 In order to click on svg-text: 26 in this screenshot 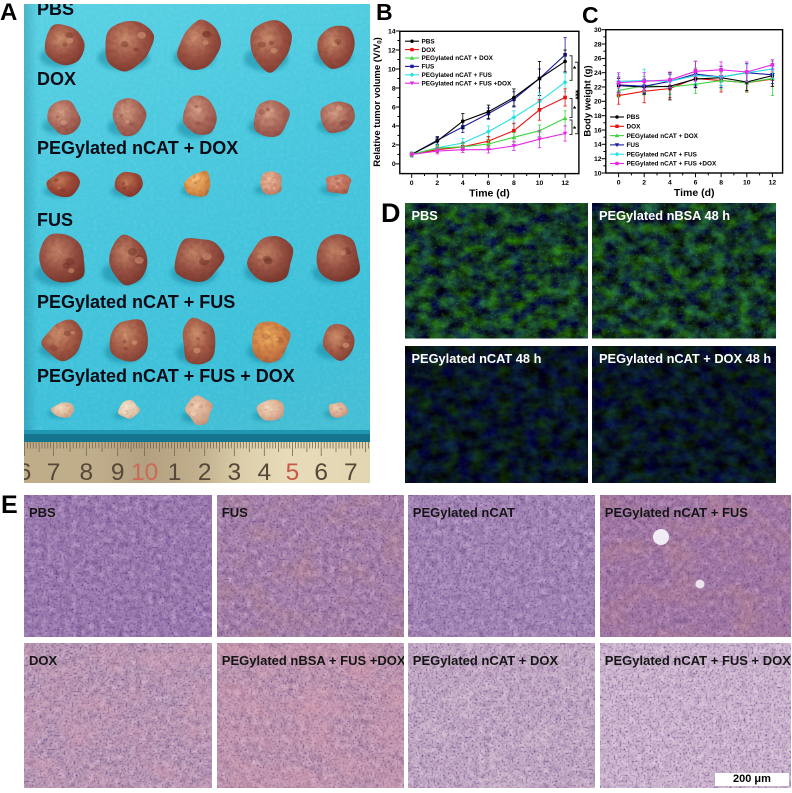, I will do `click(598, 59)`.